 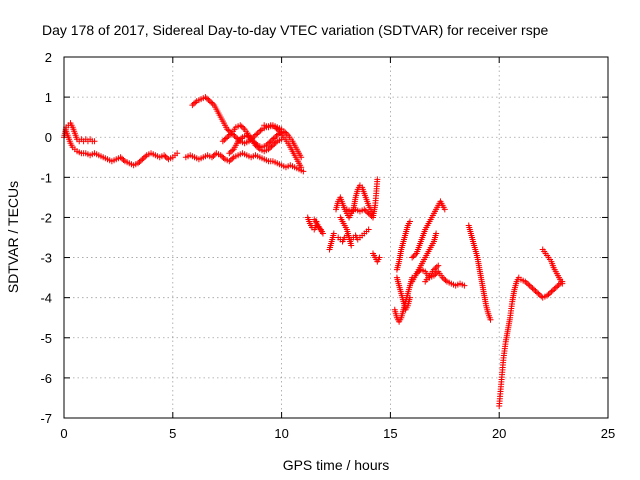 What do you see at coordinates (46, 258) in the screenshot?
I see `y-tick-label: -3` at bounding box center [46, 258].